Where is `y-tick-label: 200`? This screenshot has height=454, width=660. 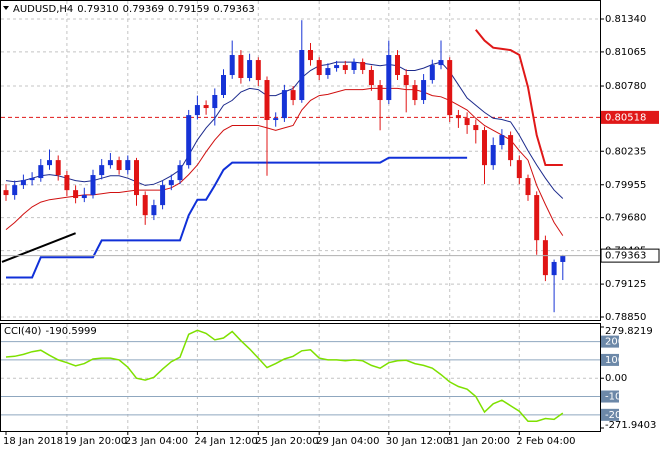
y-tick-label: 200 is located at coordinates (614, 342).